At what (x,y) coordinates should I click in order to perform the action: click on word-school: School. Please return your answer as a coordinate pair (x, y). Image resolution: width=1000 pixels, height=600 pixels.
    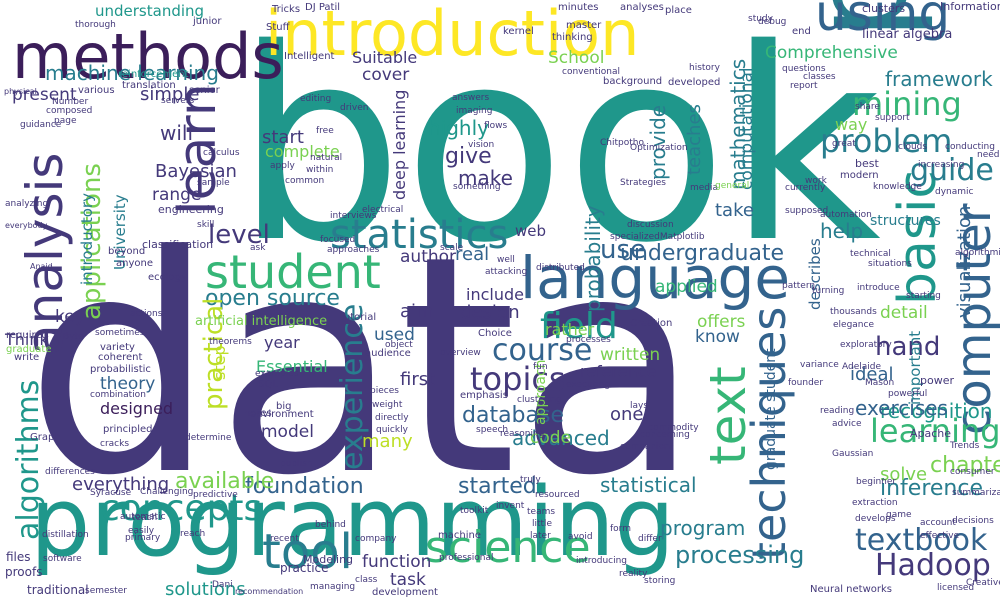
    Looking at the image, I should click on (576, 58).